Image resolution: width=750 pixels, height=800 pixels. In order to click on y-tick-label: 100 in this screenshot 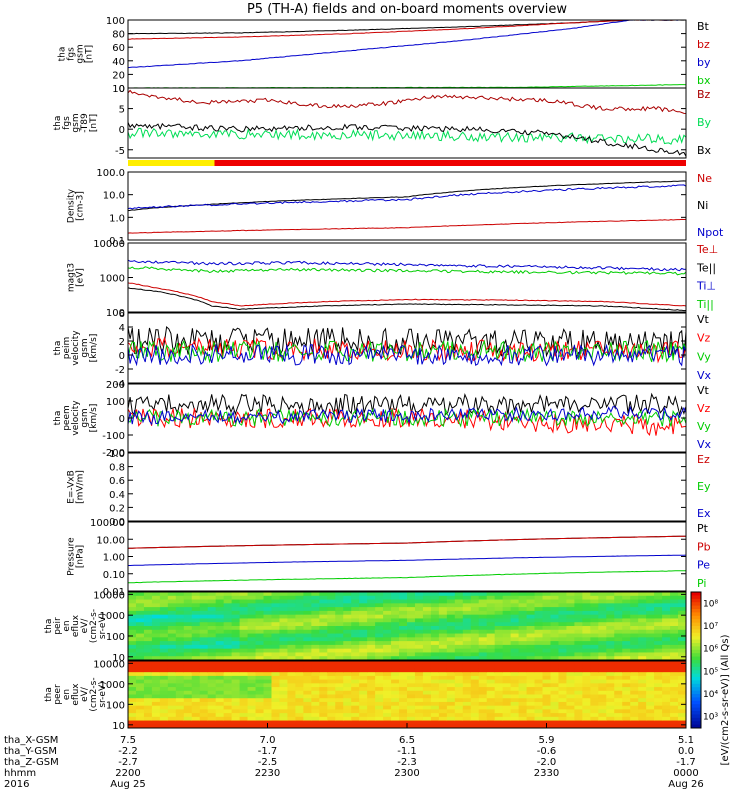, I will do `click(115, 313)`.